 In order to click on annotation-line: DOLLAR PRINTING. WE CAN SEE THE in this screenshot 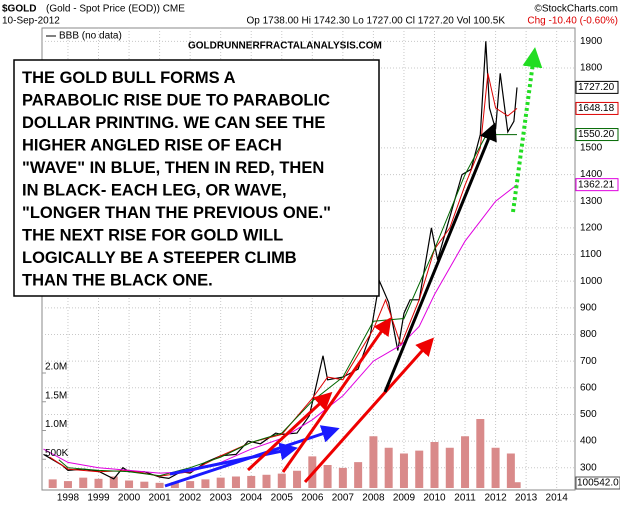, I will do `click(173, 123)`.